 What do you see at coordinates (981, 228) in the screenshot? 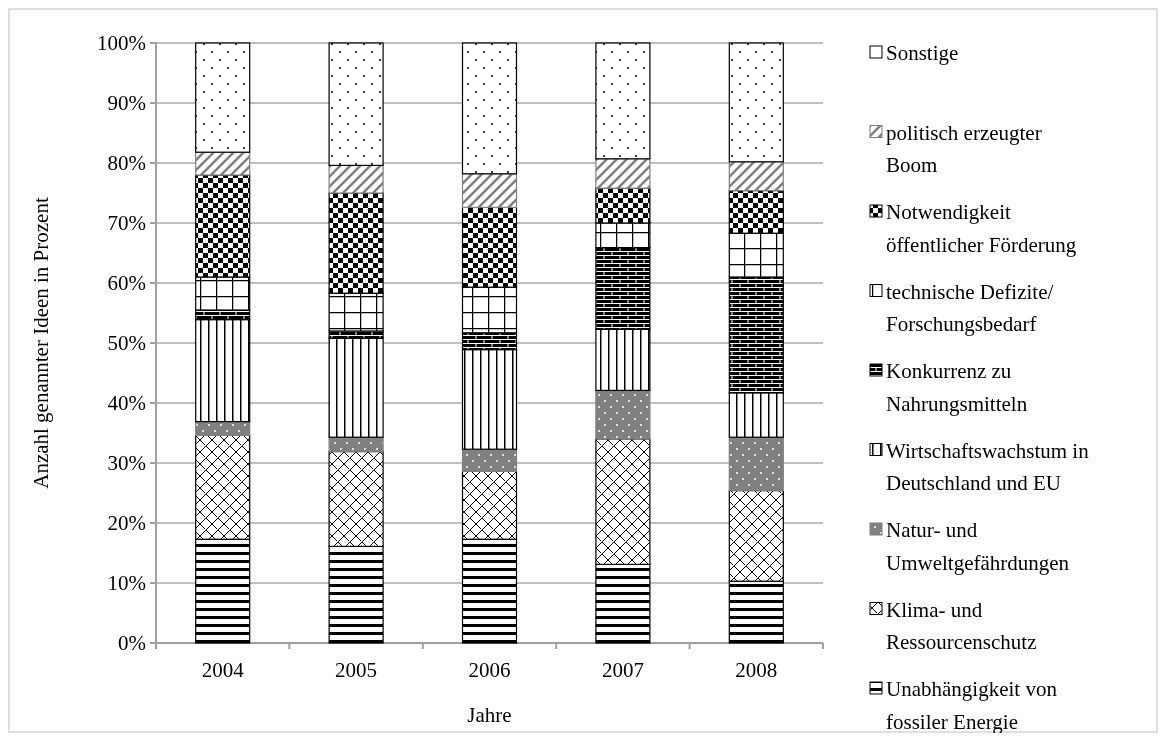
I see `legend-label: Notwendigkeit öffentlicher Förderung` at bounding box center [981, 228].